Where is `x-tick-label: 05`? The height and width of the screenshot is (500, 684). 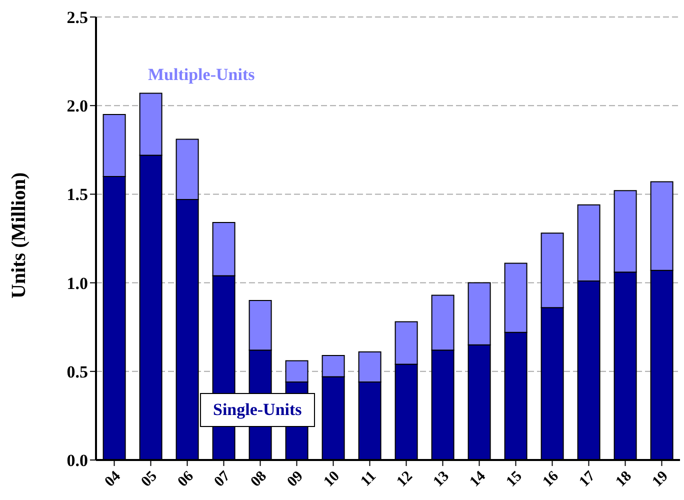
x-tick-label: 05 is located at coordinates (149, 479).